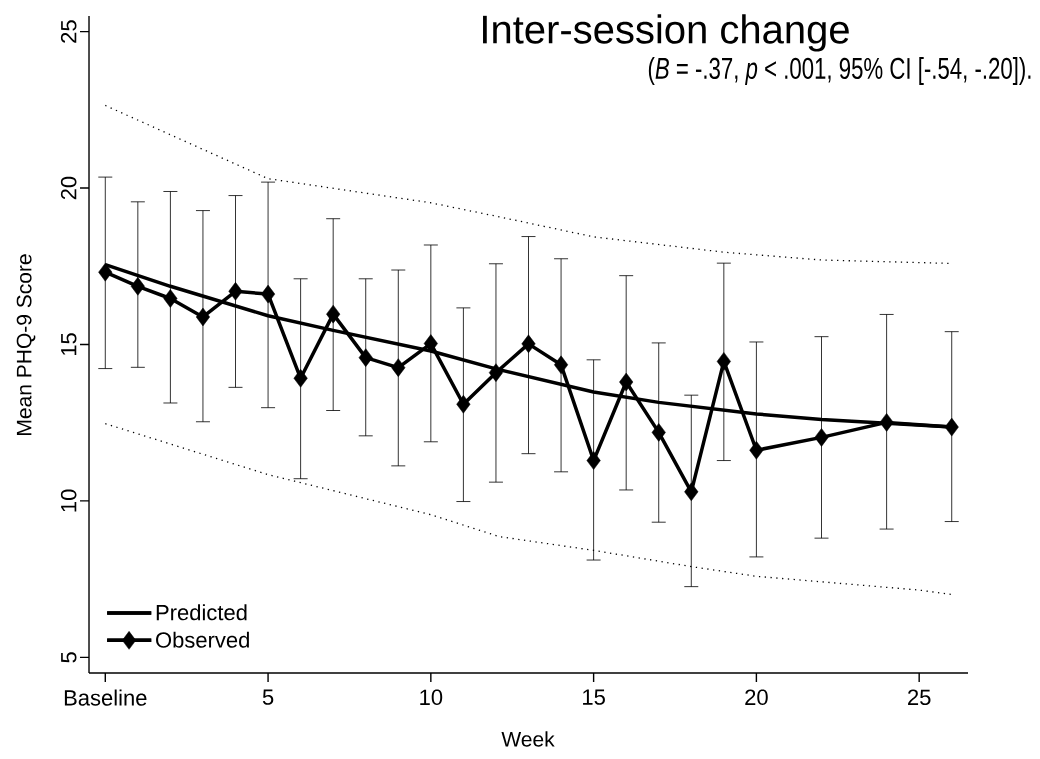  Describe the element at coordinates (756, 697) in the screenshot. I see `x-tick-label: 20` at that location.